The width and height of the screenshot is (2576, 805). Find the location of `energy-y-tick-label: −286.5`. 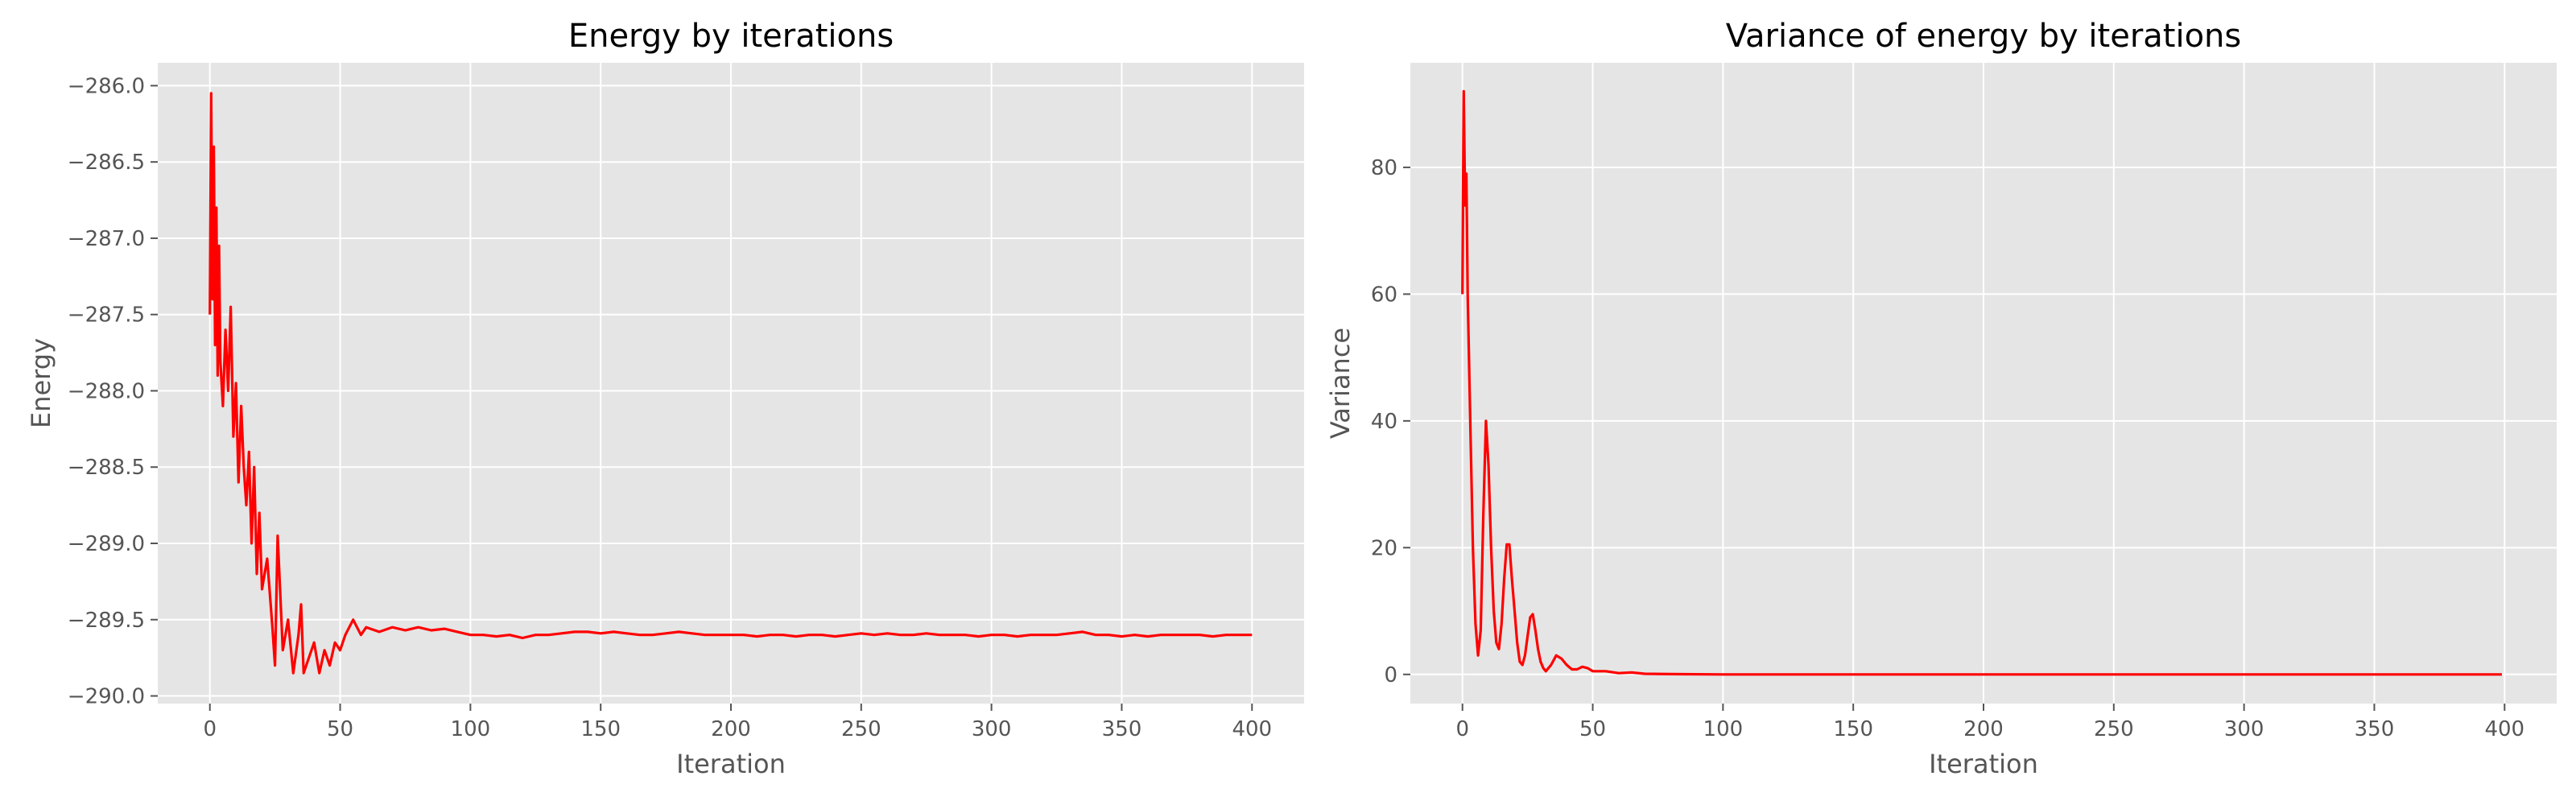

energy-y-tick-label: −286.5 is located at coordinates (106, 163).